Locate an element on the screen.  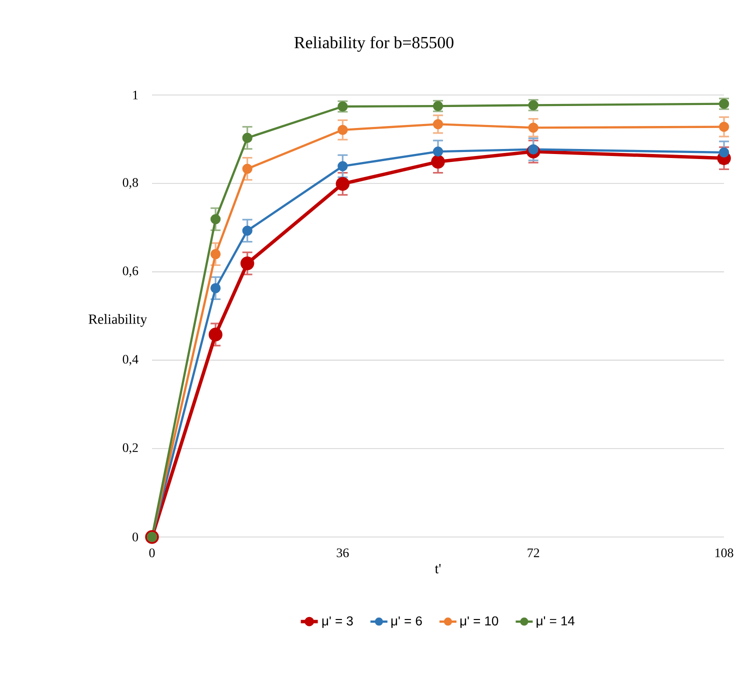
x-tick-label: 72 is located at coordinates (534, 553).